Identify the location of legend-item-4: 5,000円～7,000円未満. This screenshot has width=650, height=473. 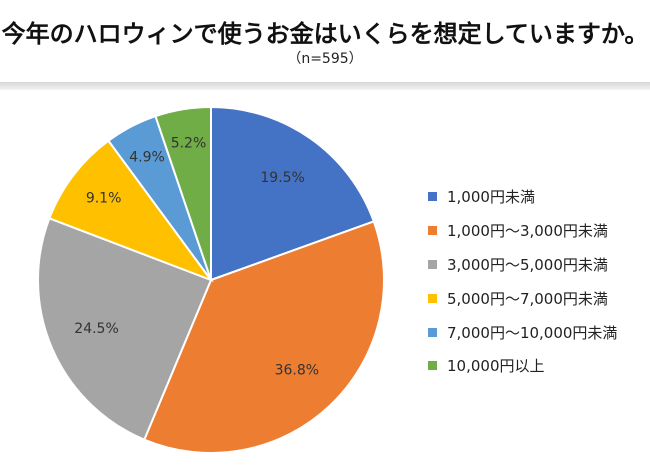
(535, 298).